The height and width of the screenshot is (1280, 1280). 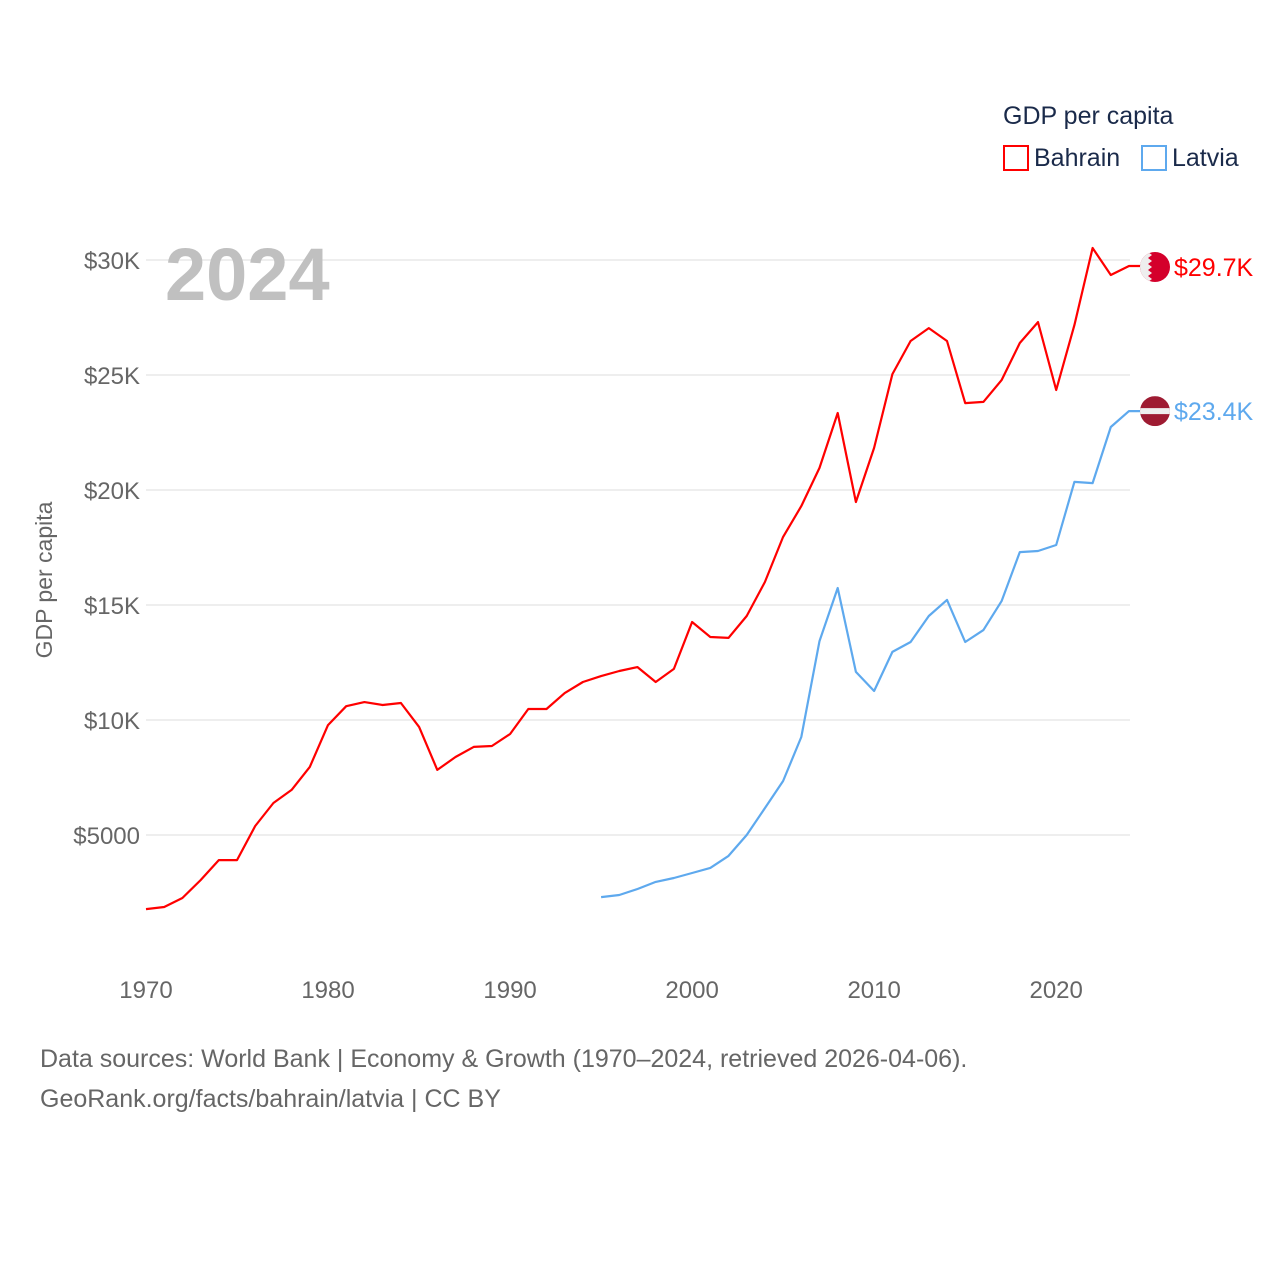 I want to click on x-tick-label: 1980, so click(x=327, y=990).